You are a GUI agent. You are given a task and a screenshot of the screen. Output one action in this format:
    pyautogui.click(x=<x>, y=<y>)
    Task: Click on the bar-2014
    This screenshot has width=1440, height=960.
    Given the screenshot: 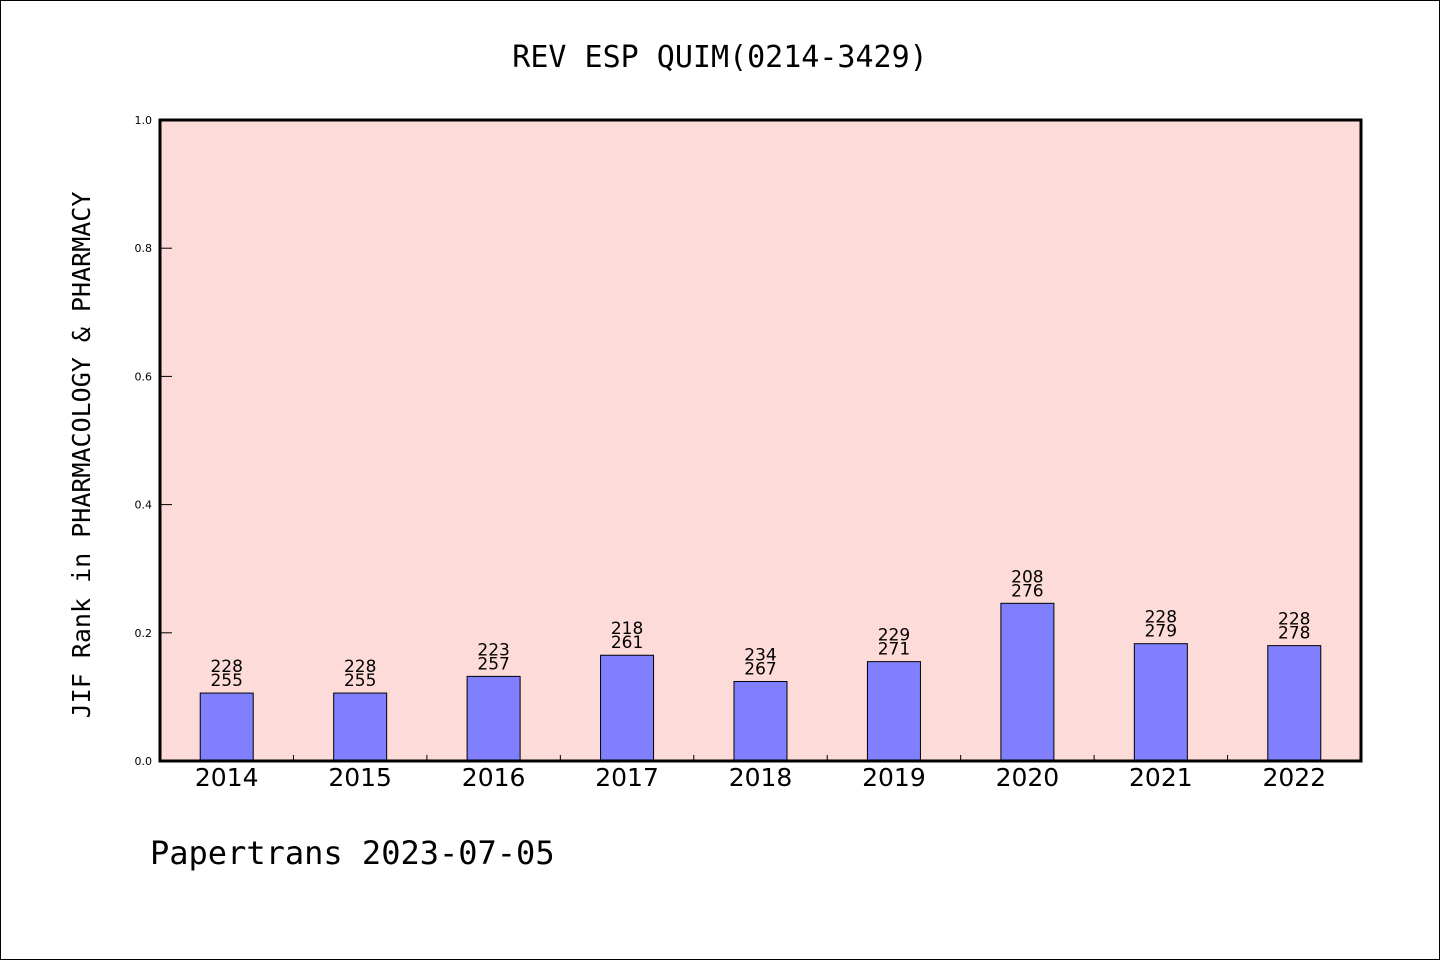 What is the action you would take?
    pyautogui.click(x=226, y=727)
    